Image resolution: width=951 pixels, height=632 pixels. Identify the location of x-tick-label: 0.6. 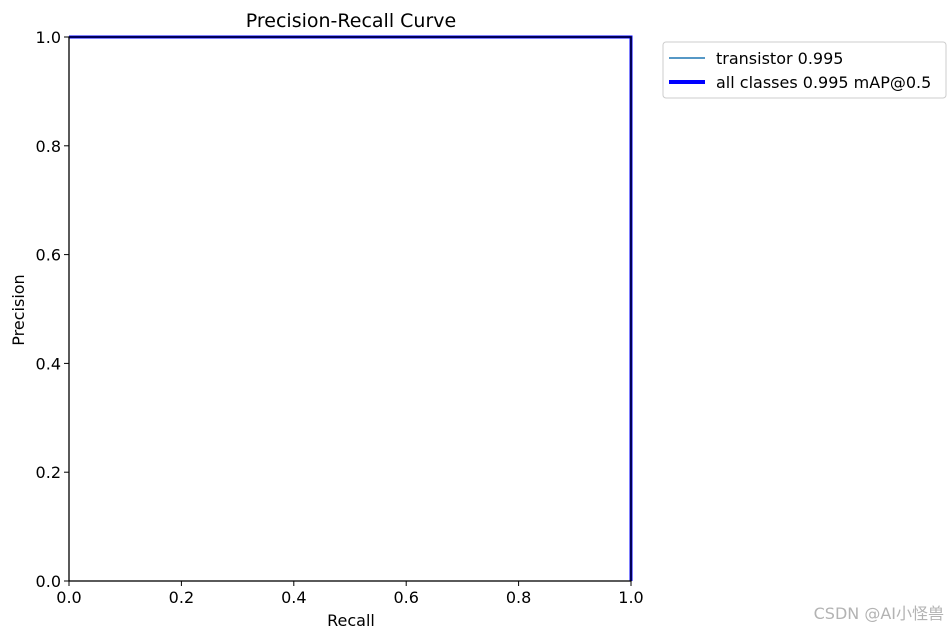
(405, 597).